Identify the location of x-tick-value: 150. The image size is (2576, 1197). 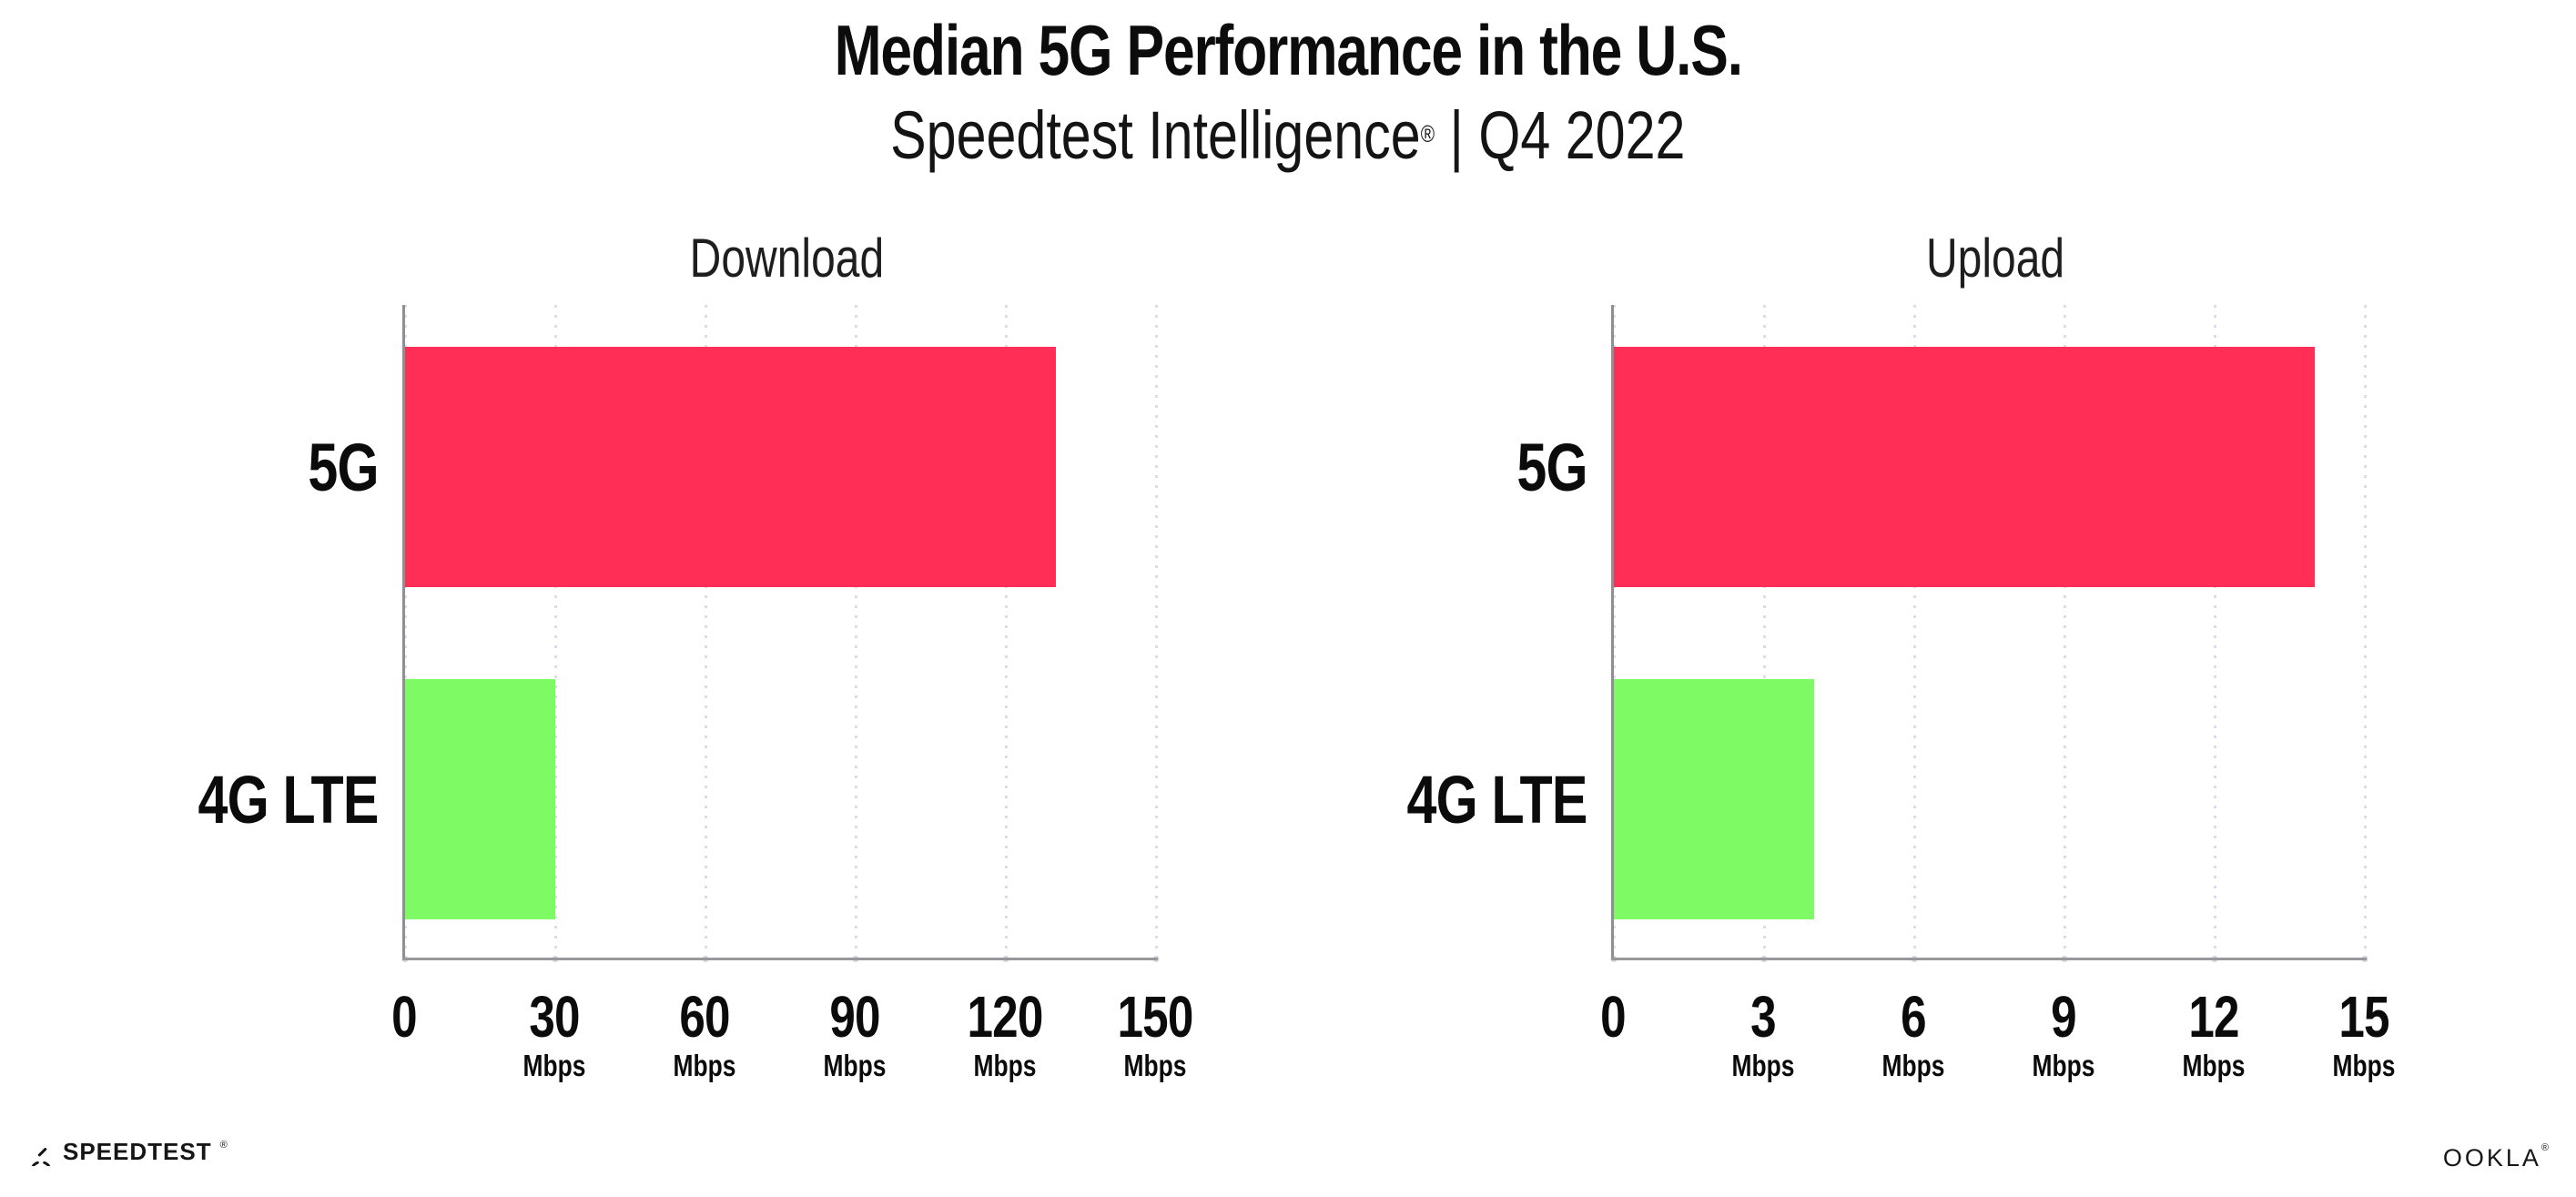
(1155, 1017).